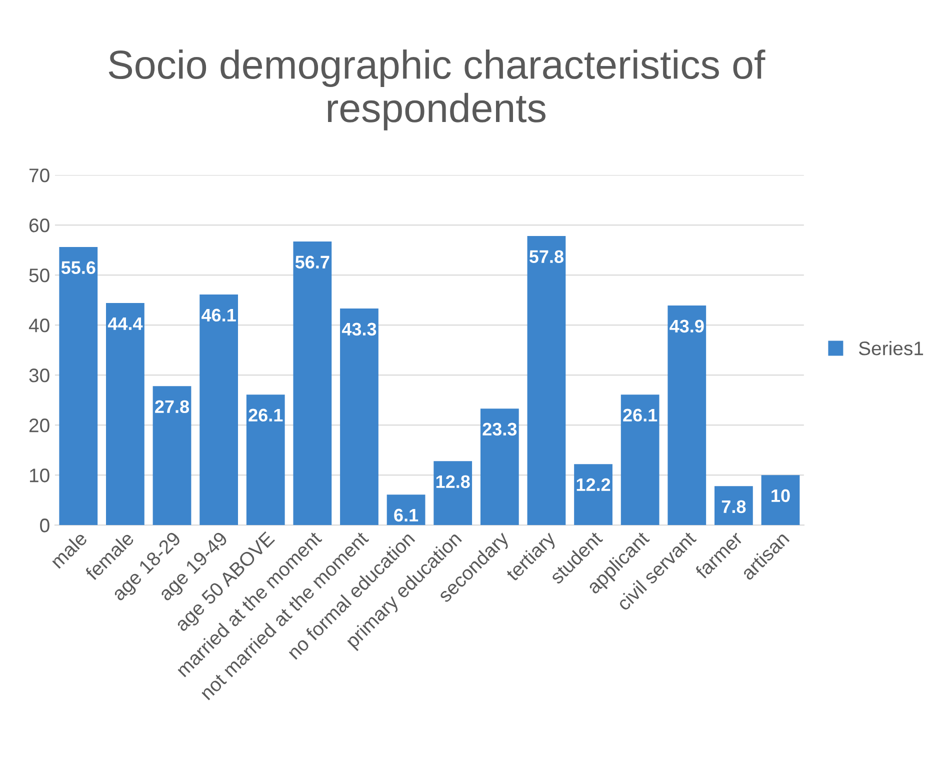 The image size is (948, 761). I want to click on data-label: 12.2, so click(593, 484).